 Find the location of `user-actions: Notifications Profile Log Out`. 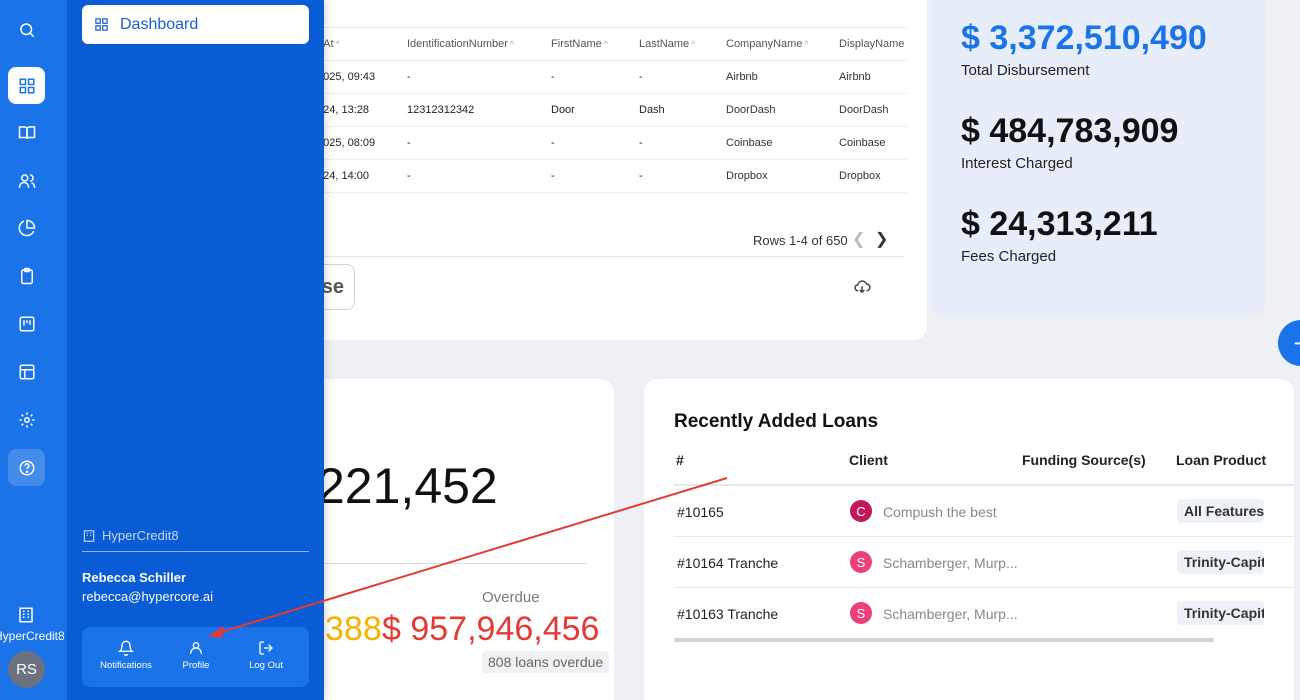

user-actions: Notifications Profile Log Out is located at coordinates (195, 657).